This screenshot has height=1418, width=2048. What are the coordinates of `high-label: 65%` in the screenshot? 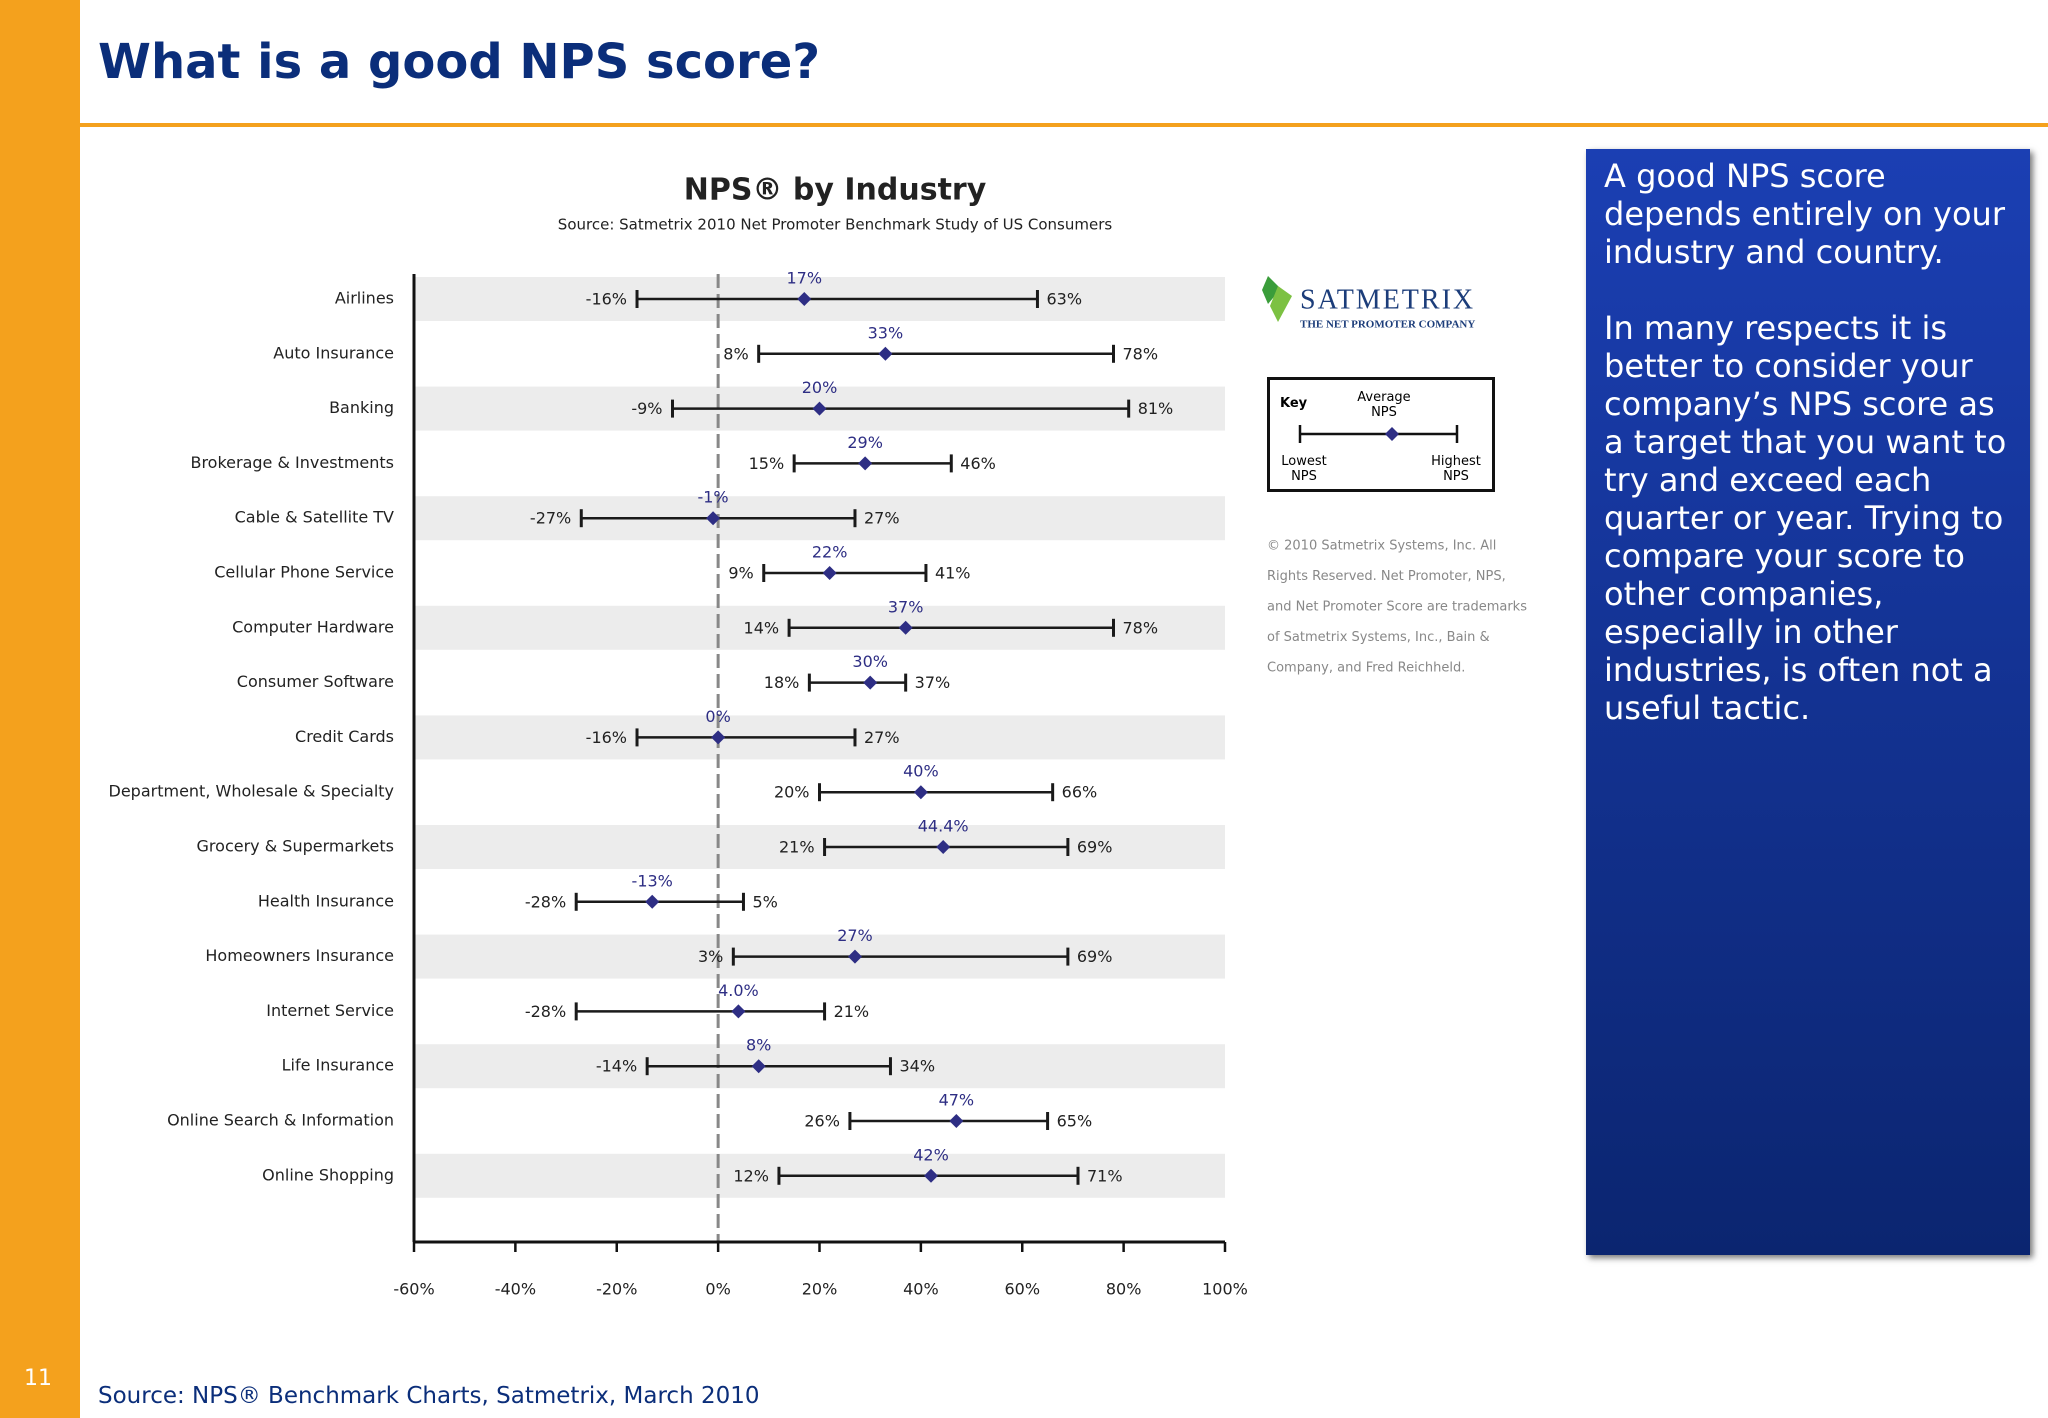 It's located at (1075, 1121).